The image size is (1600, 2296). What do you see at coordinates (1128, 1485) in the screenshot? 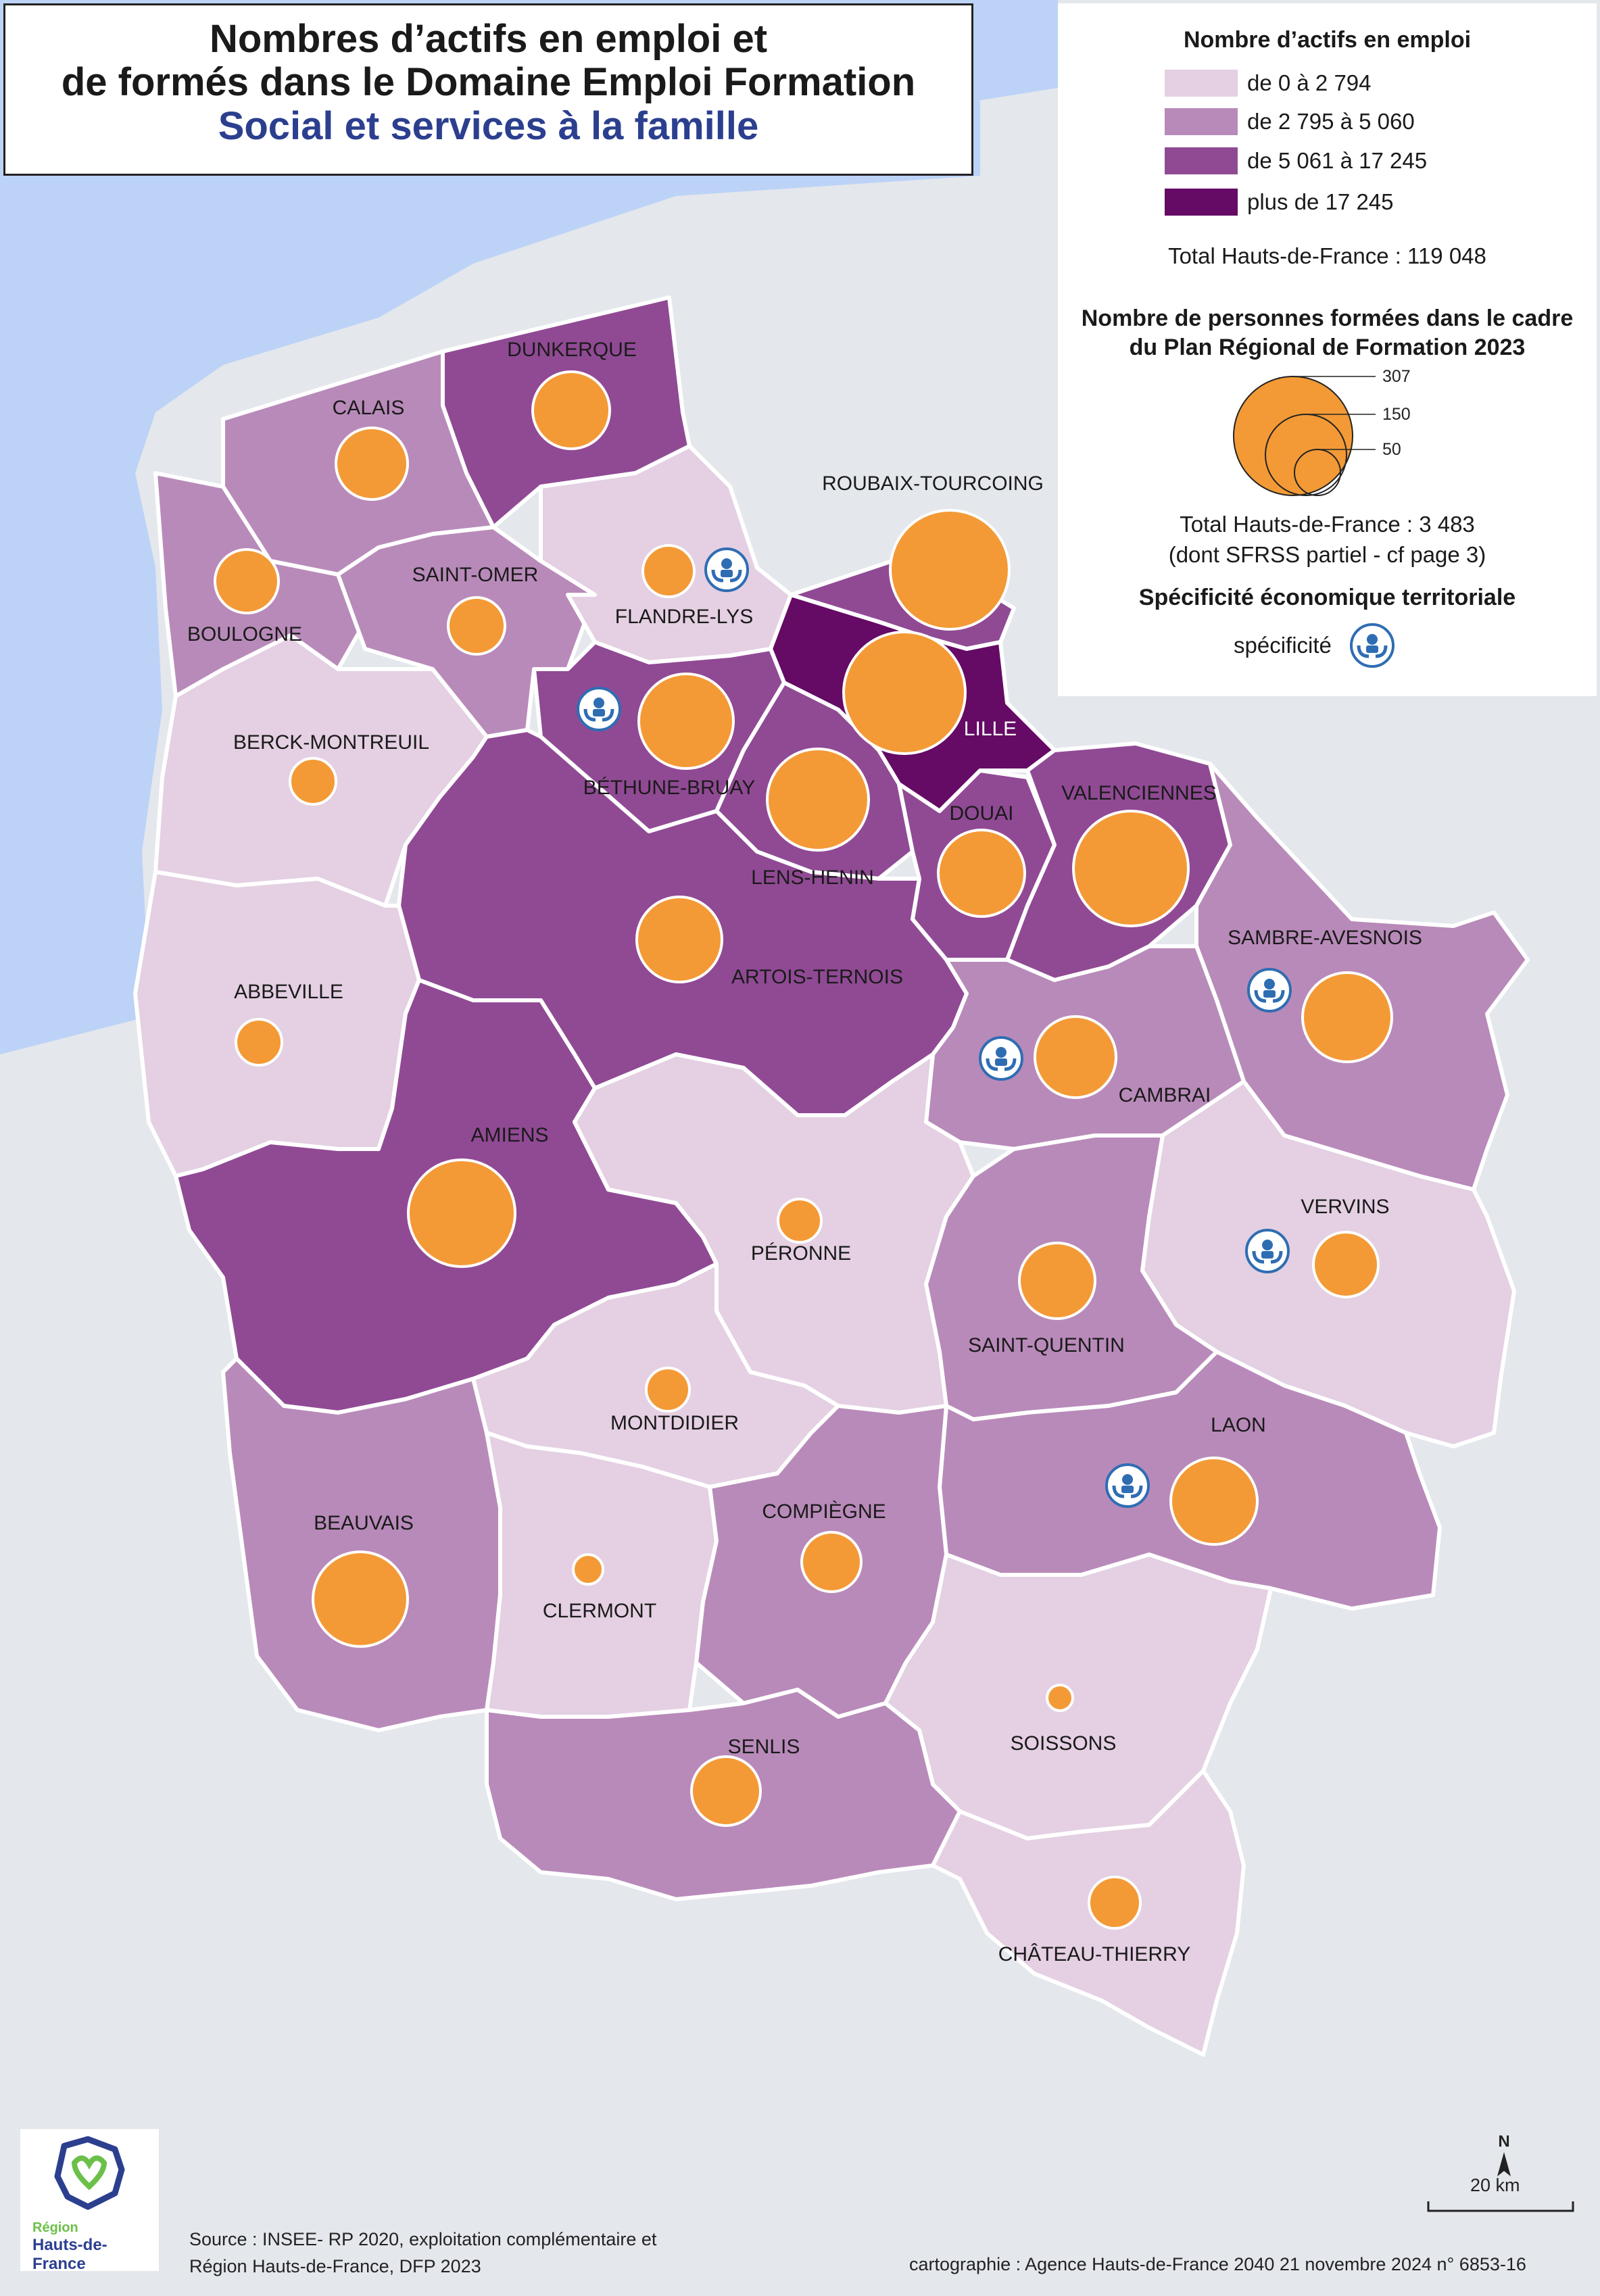
I see `specificite-icon-laon` at bounding box center [1128, 1485].